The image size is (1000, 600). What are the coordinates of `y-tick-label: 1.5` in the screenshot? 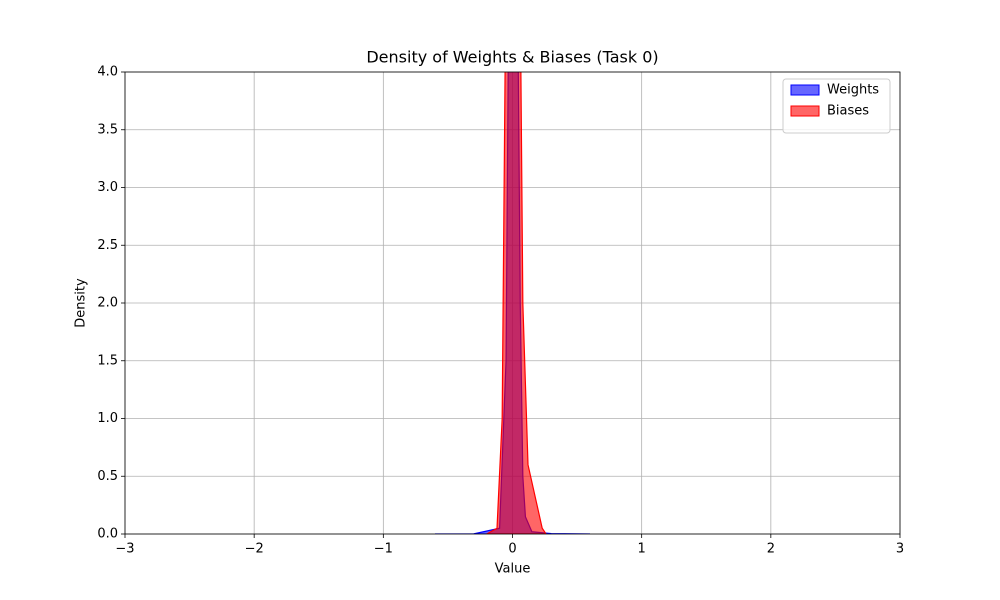 It's located at (107, 360).